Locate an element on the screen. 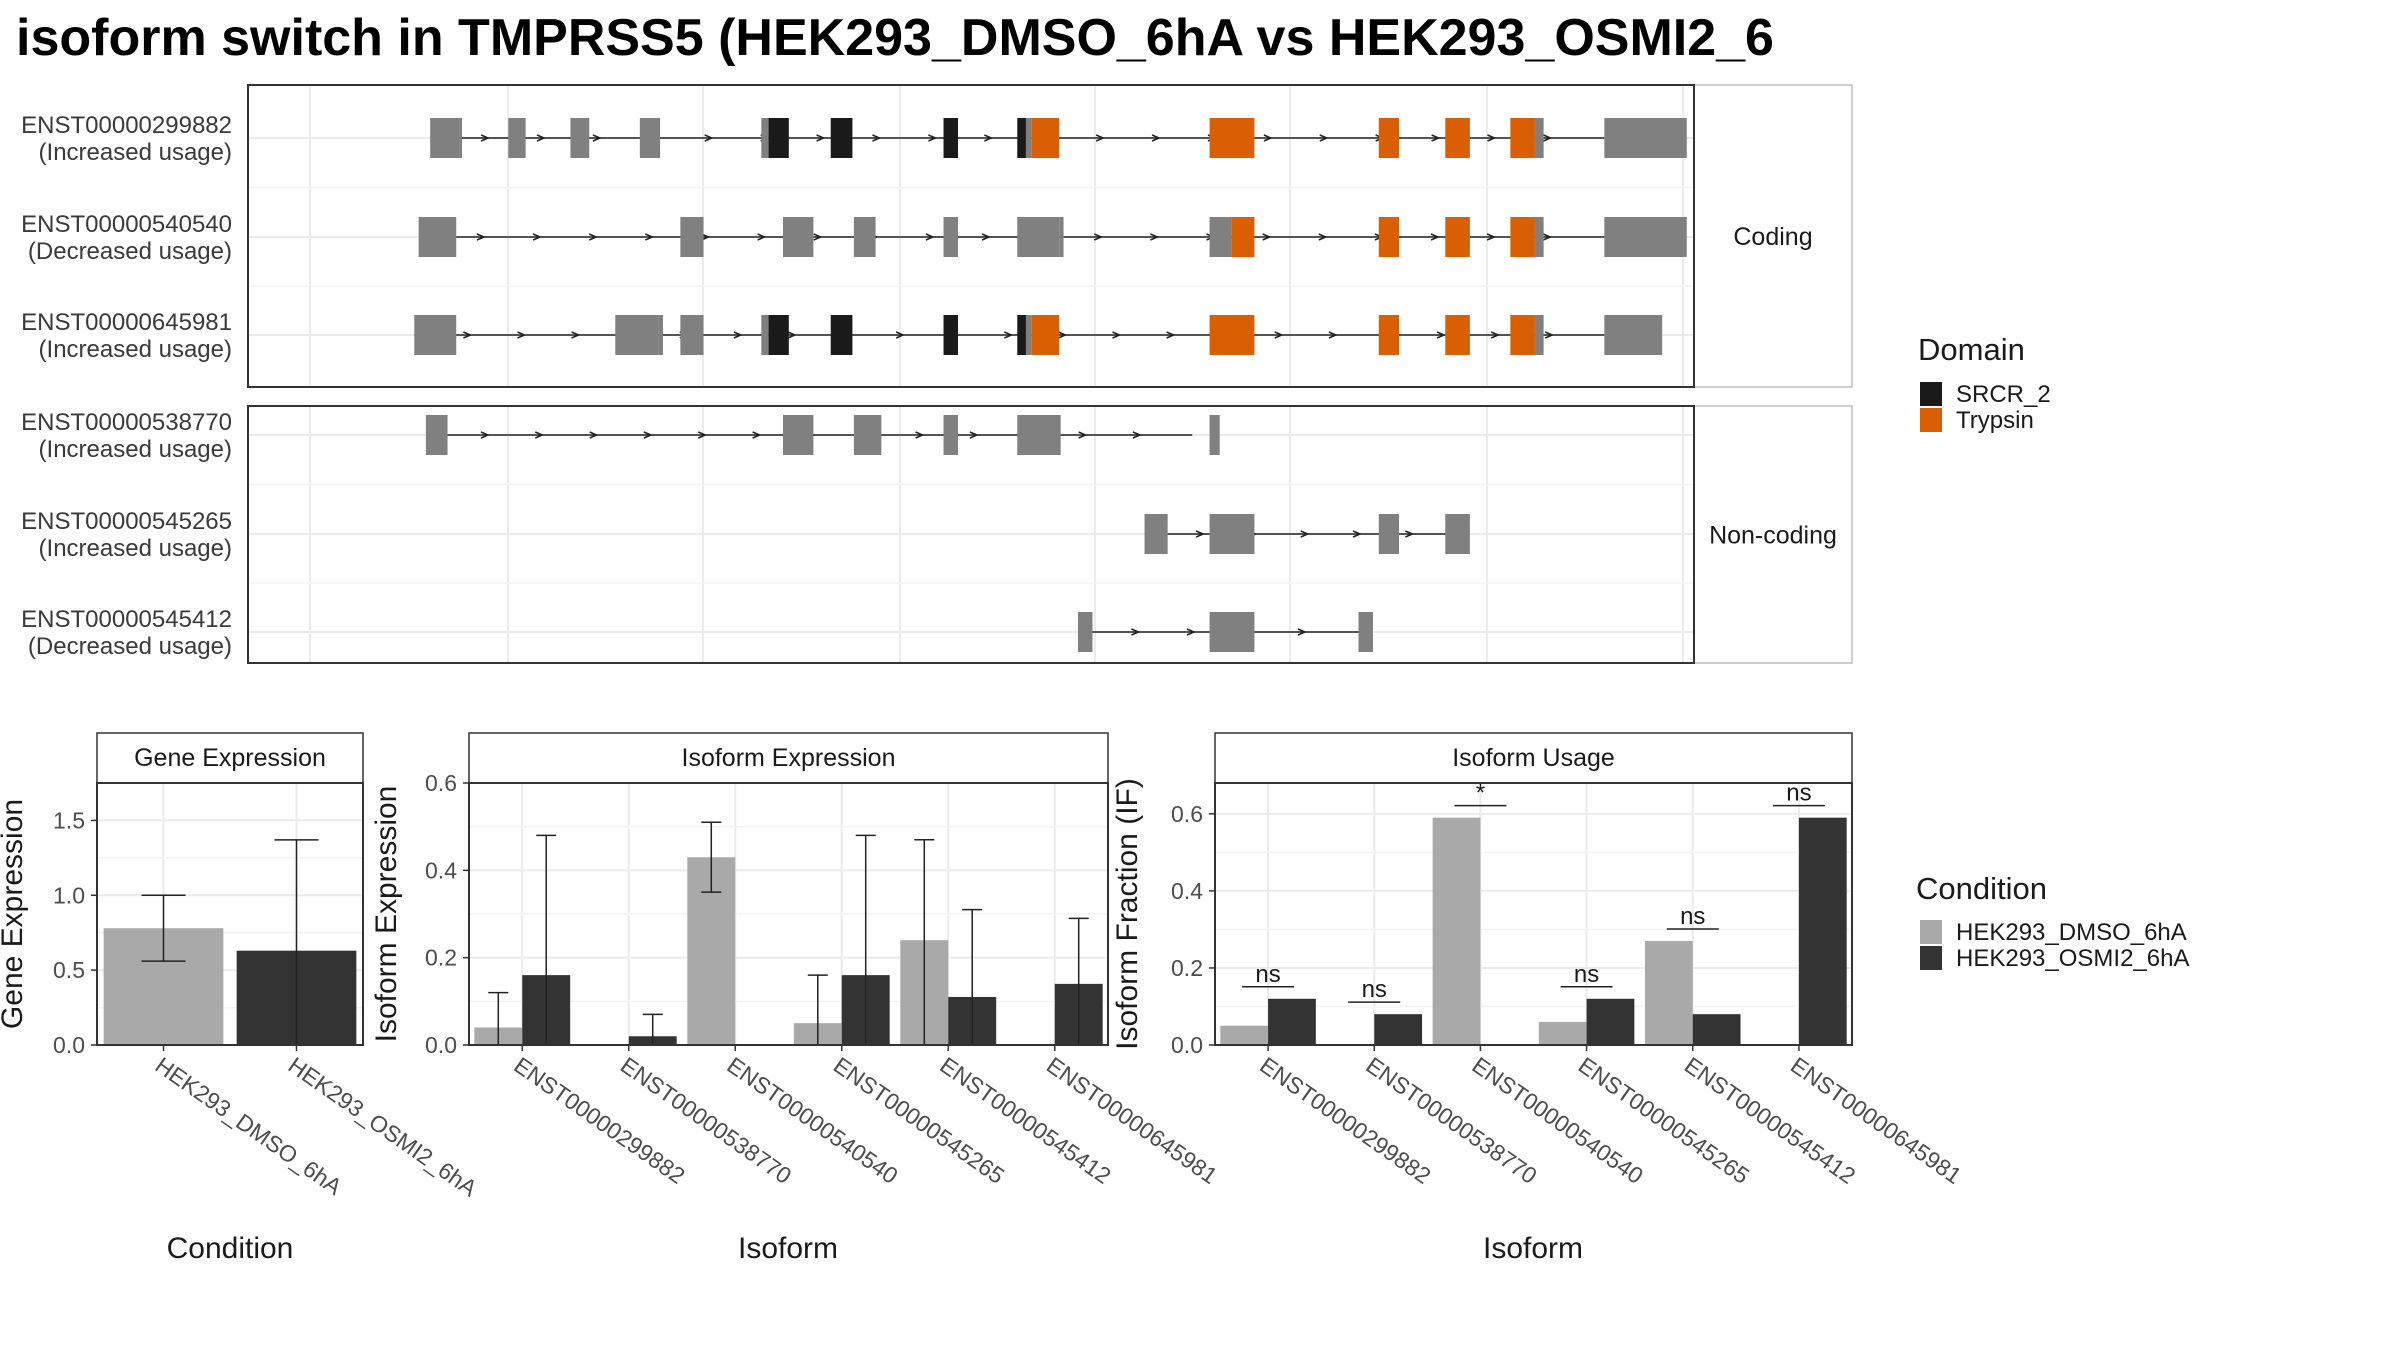 Image resolution: width=2400 pixels, height=1350 pixels. panel-border is located at coordinates (230, 914).